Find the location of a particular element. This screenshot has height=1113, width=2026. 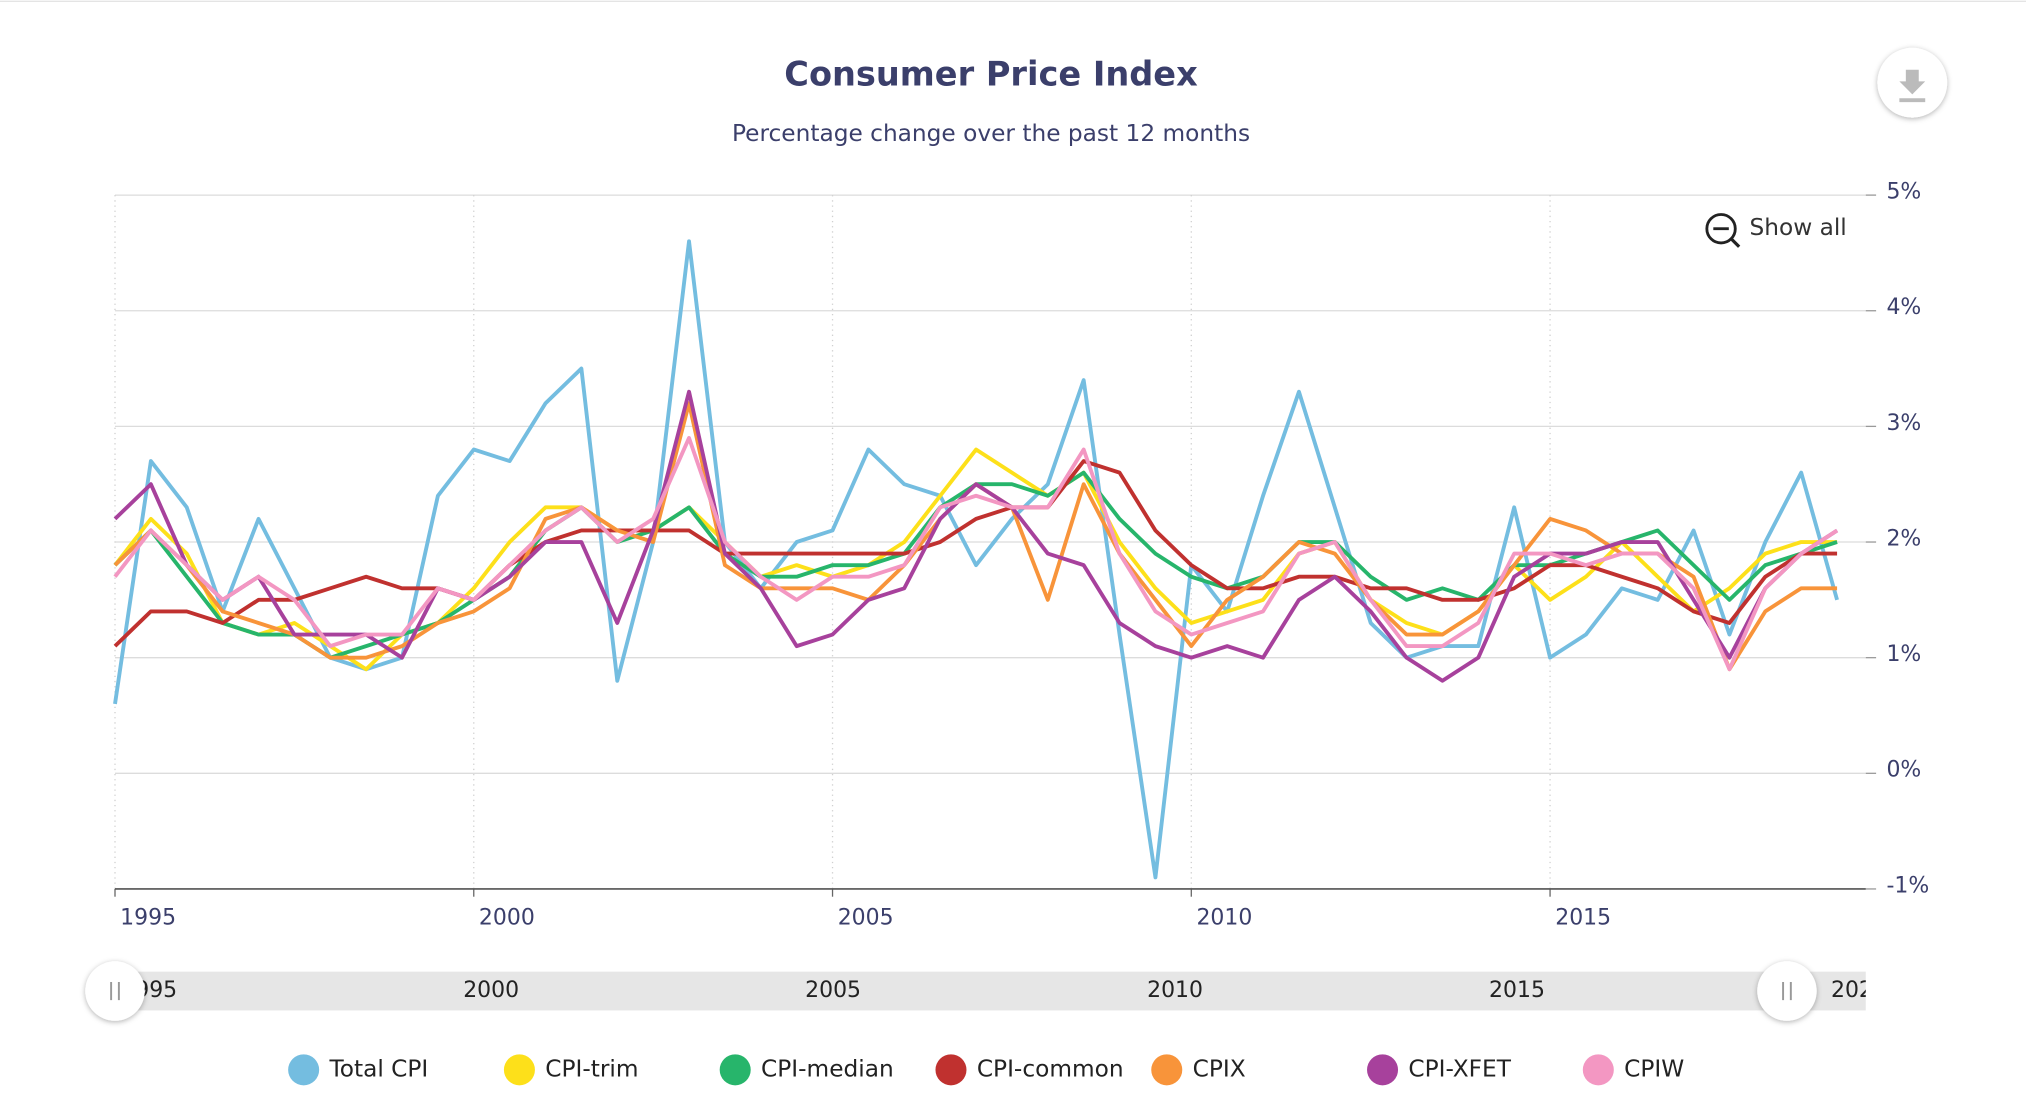

legend-item: CPI-XFET is located at coordinates (1439, 1070).